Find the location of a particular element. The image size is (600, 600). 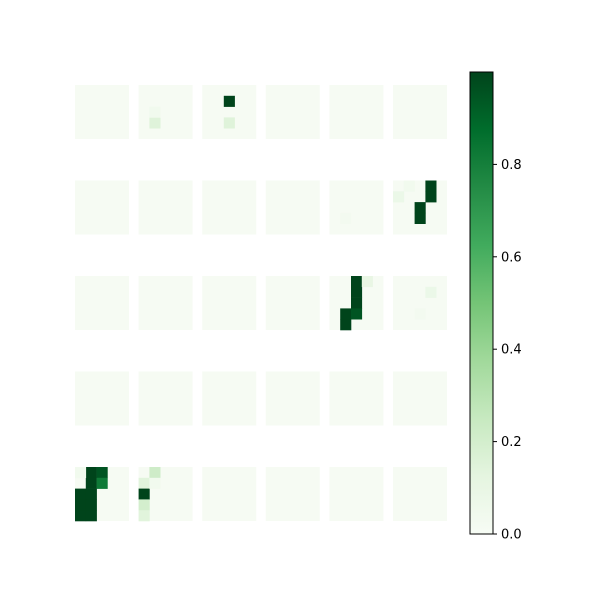

colorbar-tick-label: 0.8 is located at coordinates (511, 165).